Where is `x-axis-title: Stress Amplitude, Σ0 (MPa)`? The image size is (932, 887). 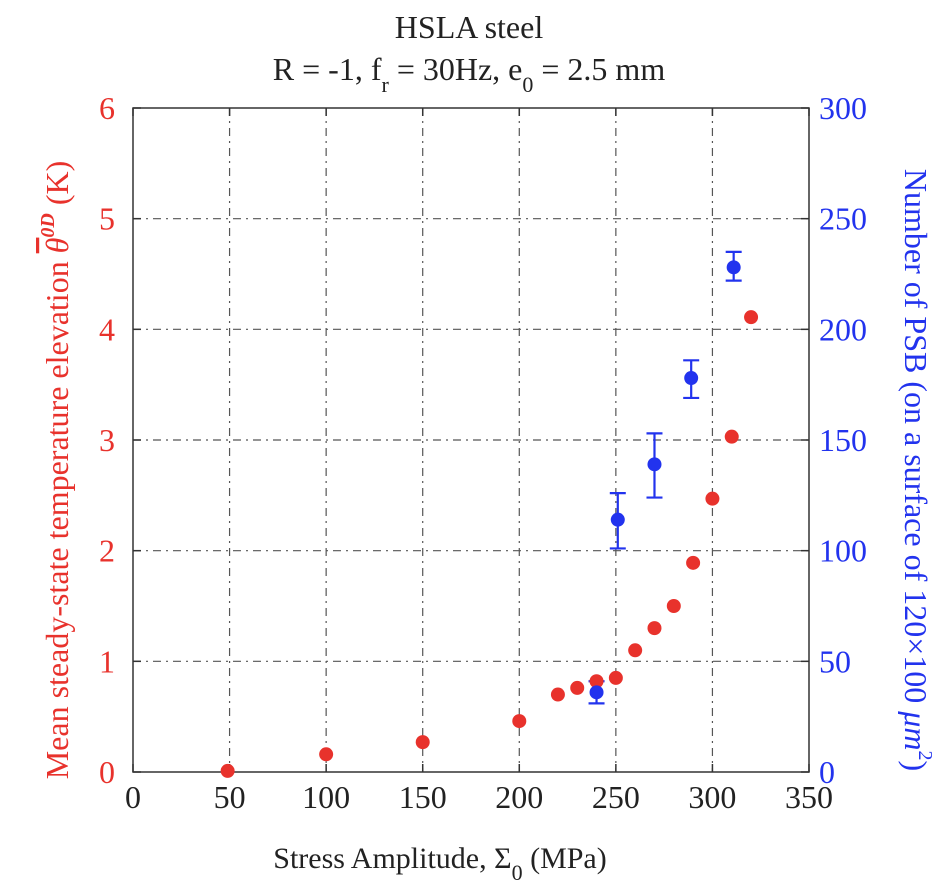
x-axis-title: Stress Amplitude, Σ0 (MPa) is located at coordinates (439, 863).